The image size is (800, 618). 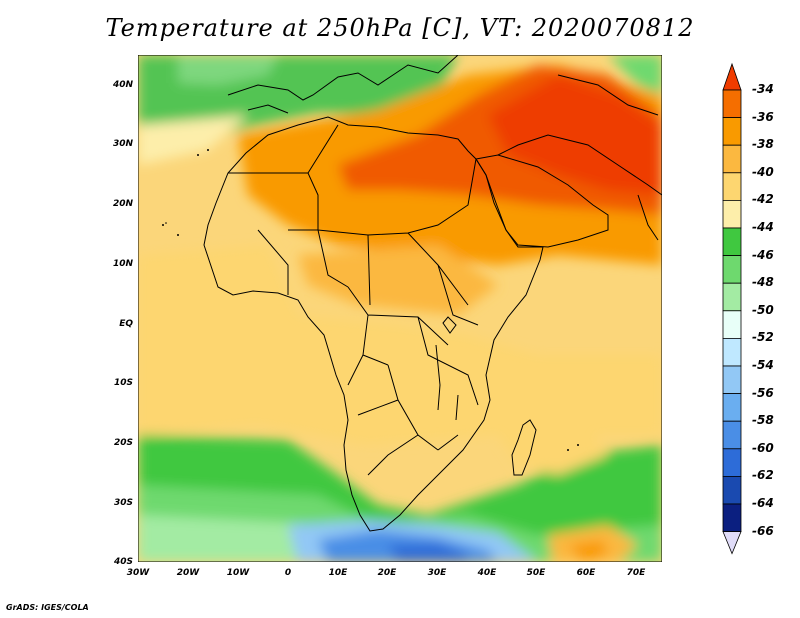 I want to click on colorbar-label: -34, so click(x=763, y=89).